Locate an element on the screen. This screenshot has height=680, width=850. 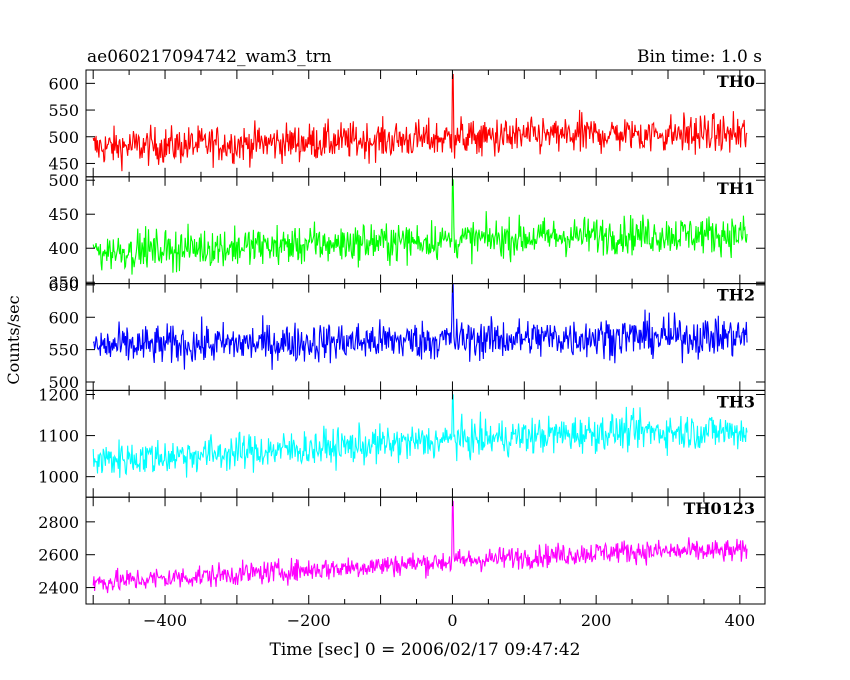
panel-label-th0: TH0 is located at coordinates (736, 81).